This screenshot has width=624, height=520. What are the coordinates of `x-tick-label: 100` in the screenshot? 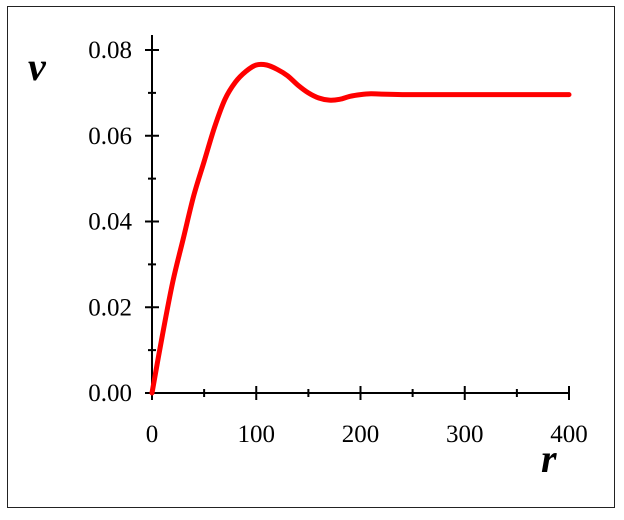 It's located at (257, 434).